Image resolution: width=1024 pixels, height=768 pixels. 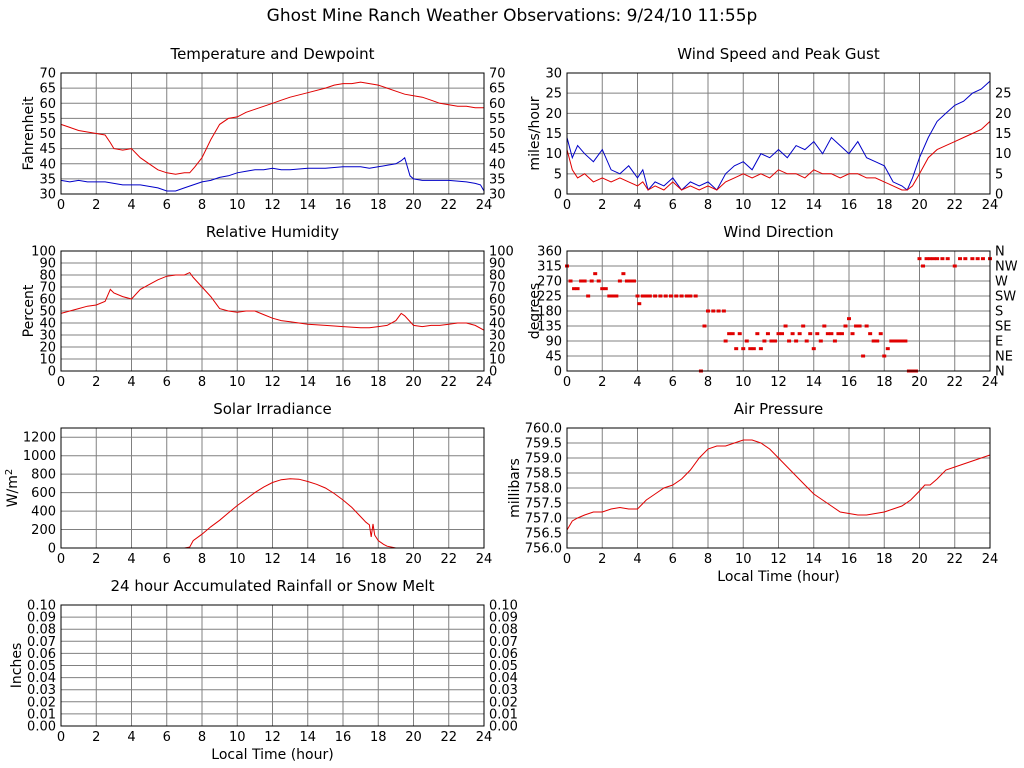 What do you see at coordinates (535, 133) in the screenshot?
I see `y-axis-label: miles/hour` at bounding box center [535, 133].